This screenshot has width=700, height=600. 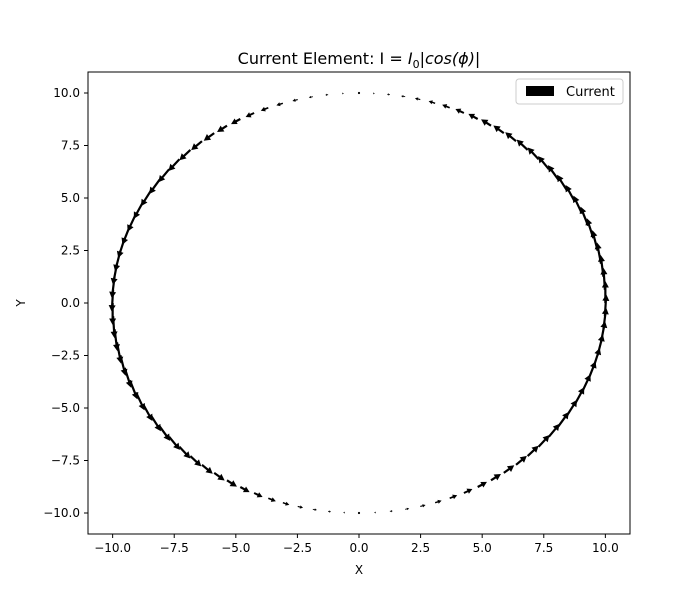 I want to click on y-tick-label: 10.0, so click(x=66, y=93).